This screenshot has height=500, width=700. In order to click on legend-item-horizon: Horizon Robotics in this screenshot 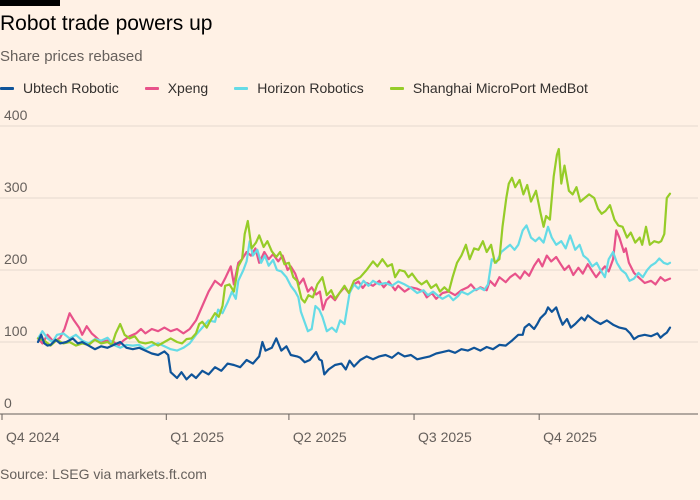, I will do `click(299, 88)`.